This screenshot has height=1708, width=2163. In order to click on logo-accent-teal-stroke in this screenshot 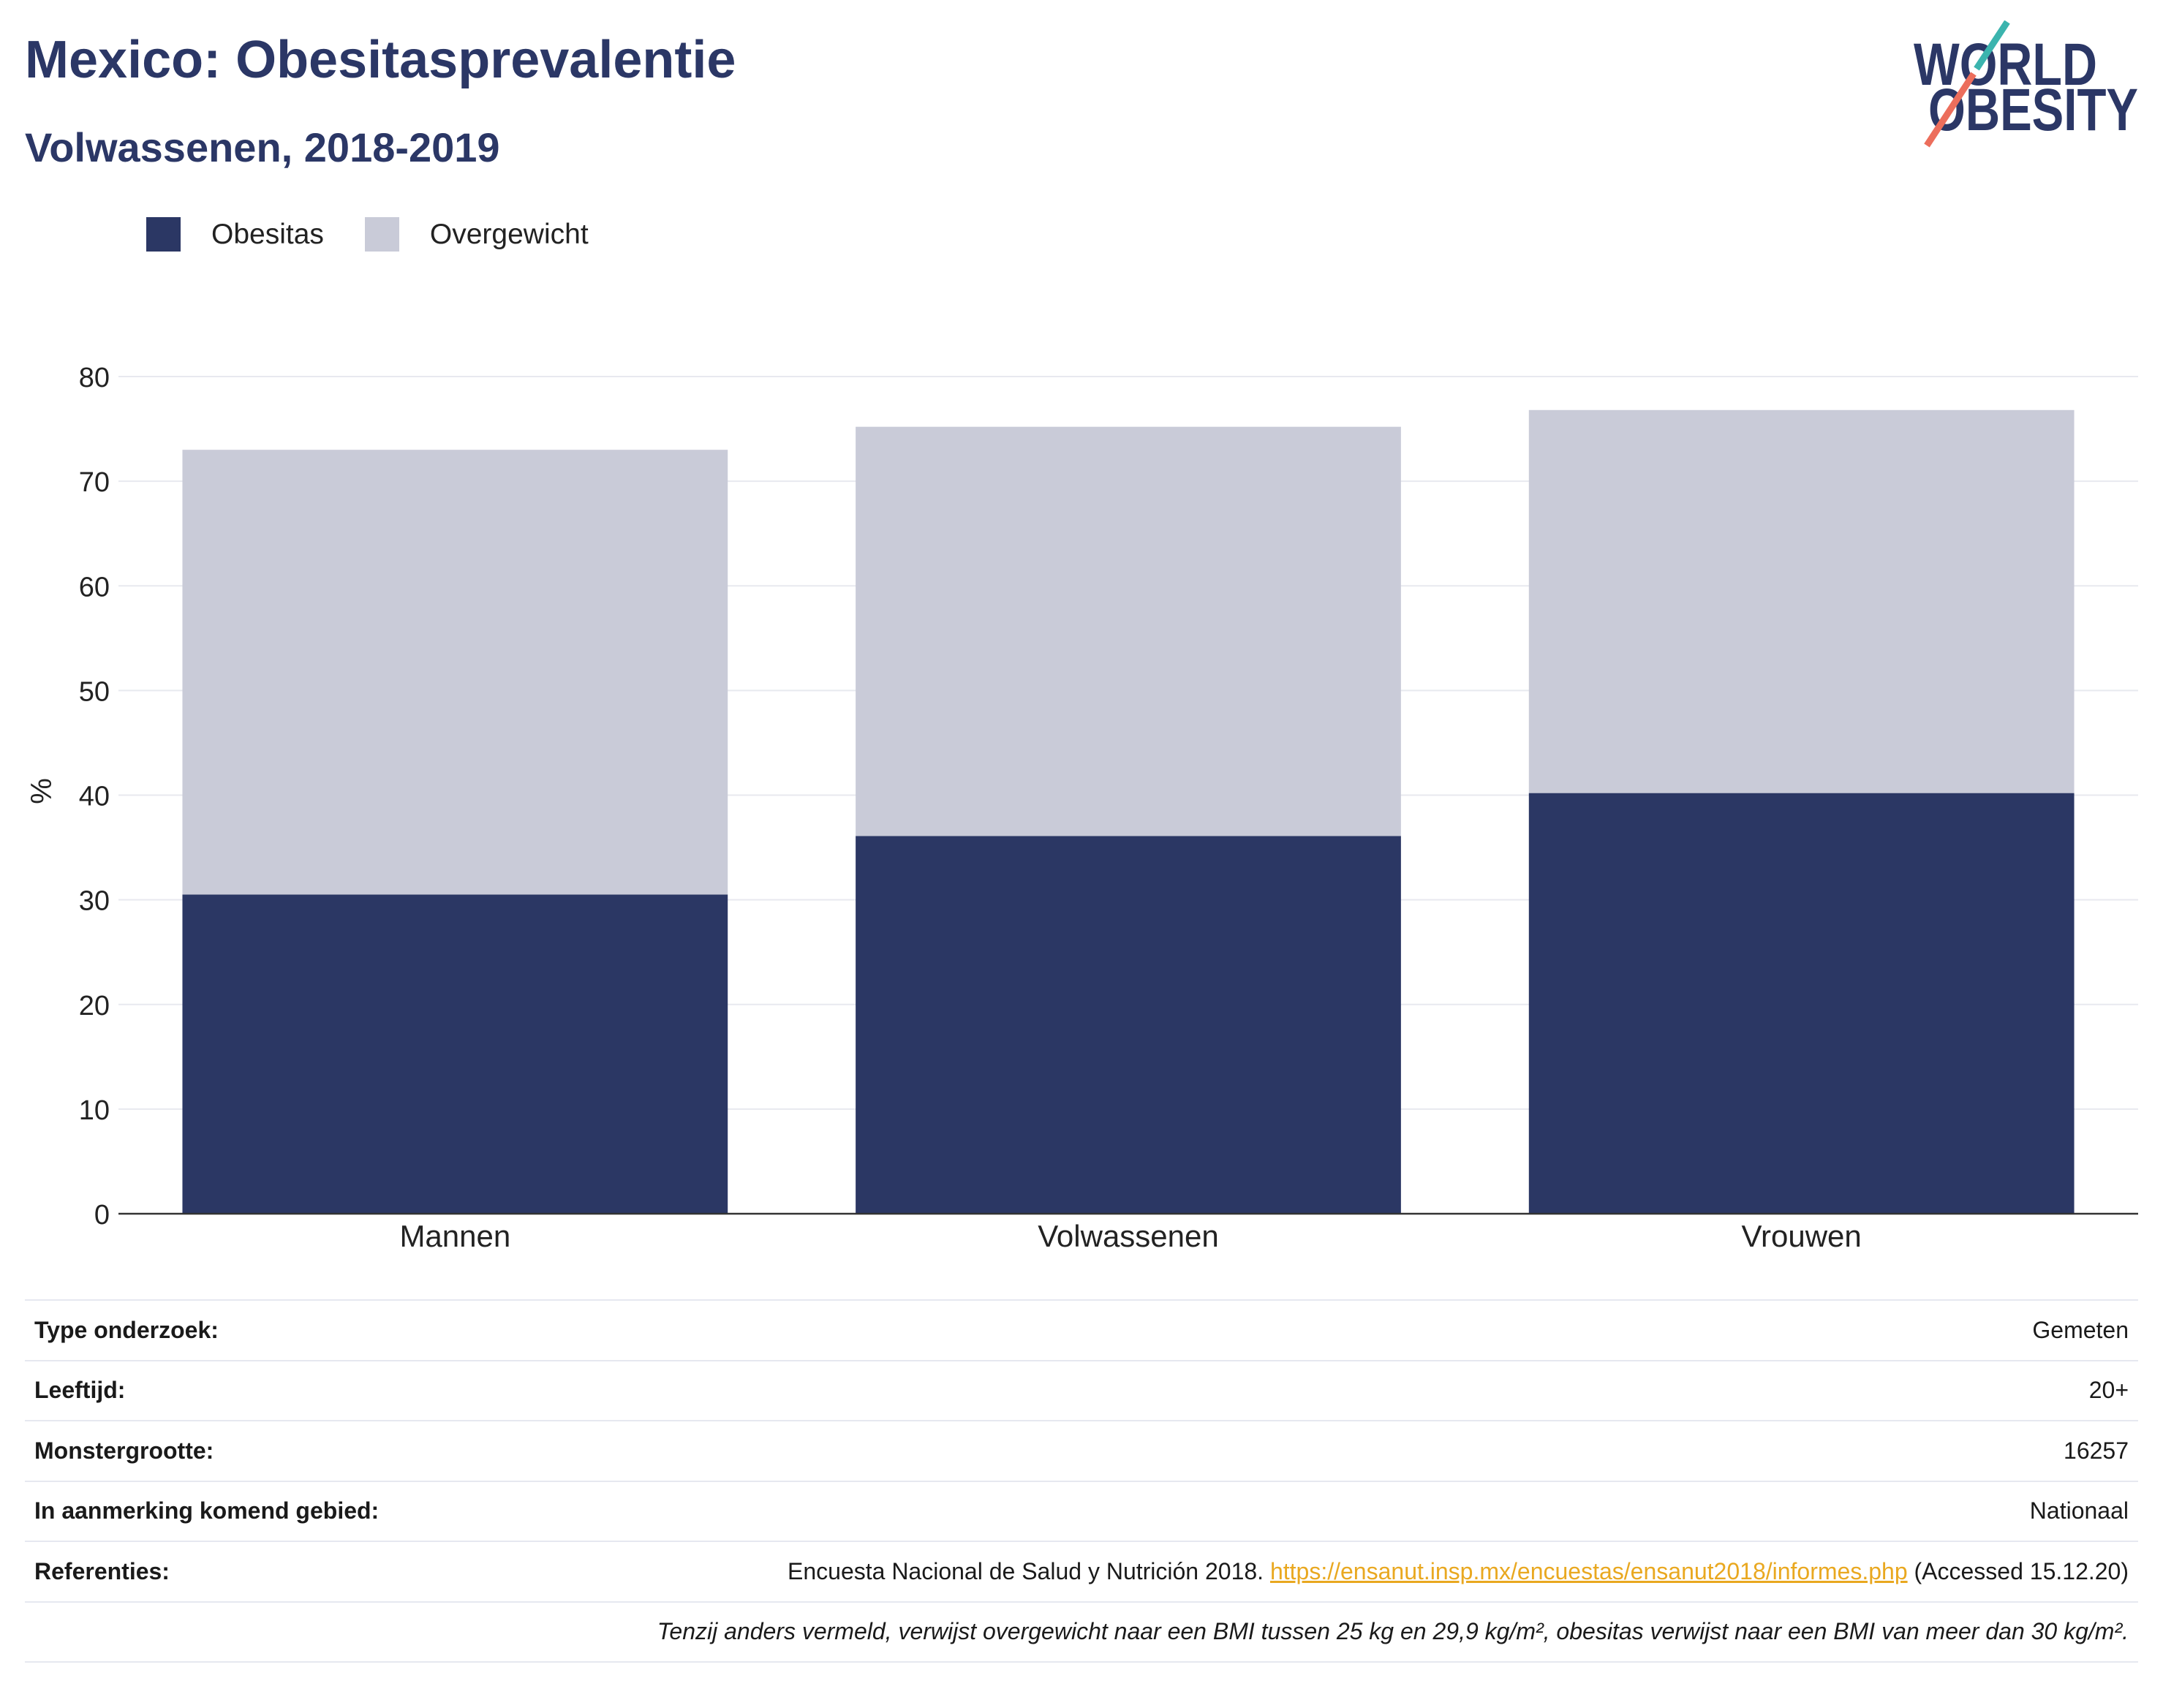, I will do `click(1992, 45)`.